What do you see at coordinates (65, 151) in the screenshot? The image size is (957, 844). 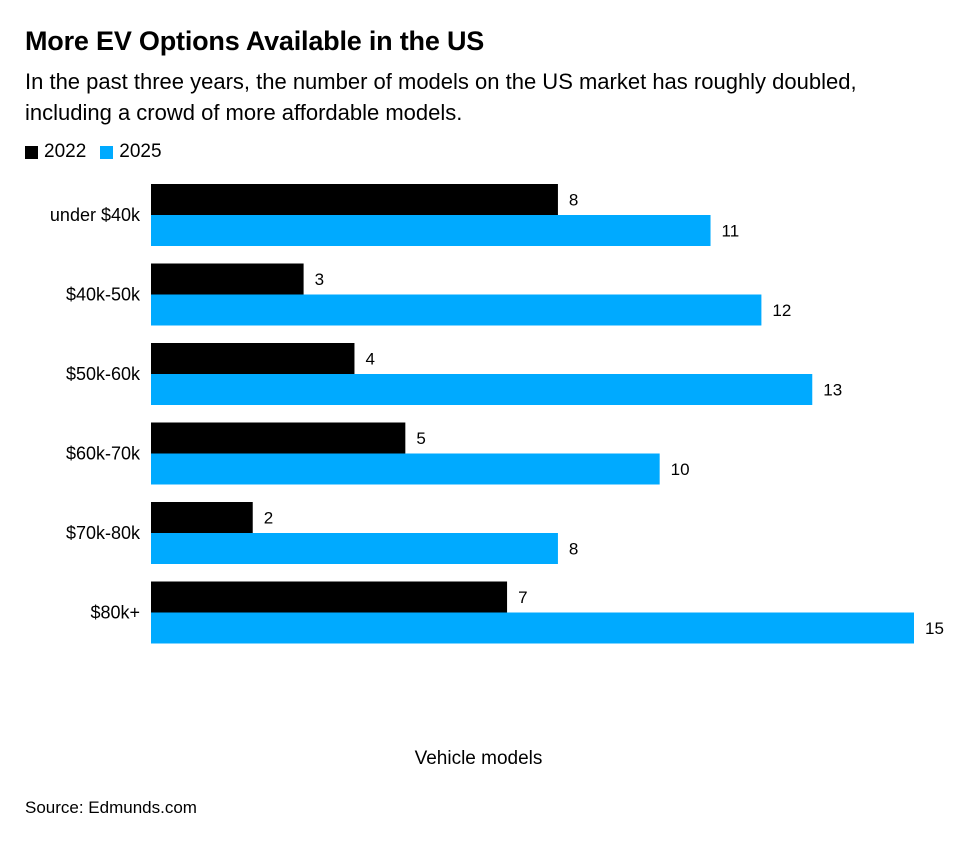 I see `legend-label-2022: 2022` at bounding box center [65, 151].